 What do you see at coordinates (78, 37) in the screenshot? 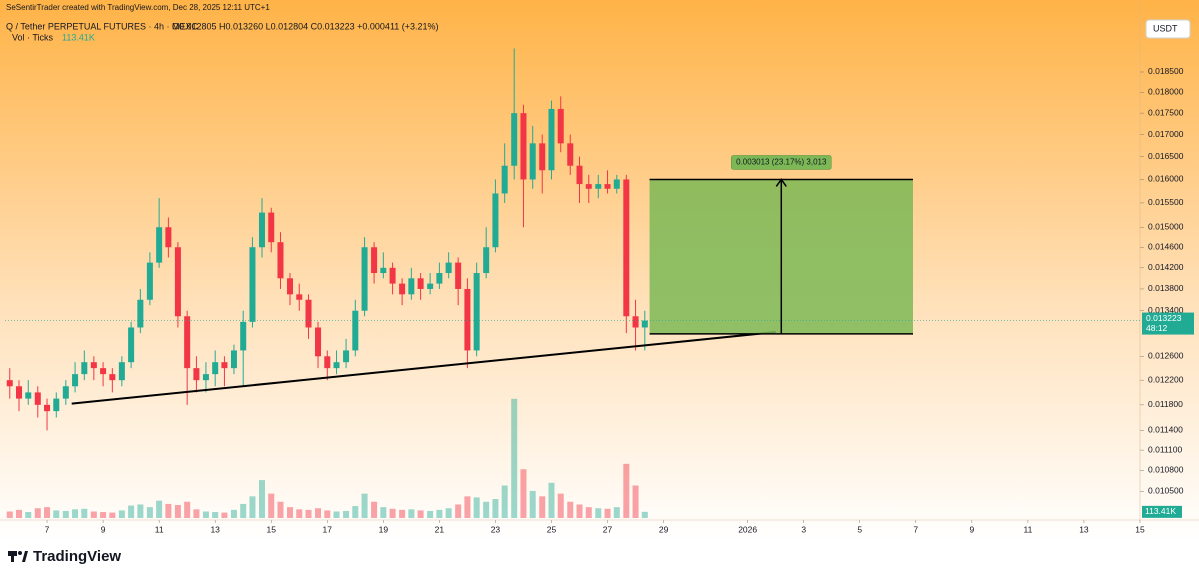
I see `volume-value: 113.41K` at bounding box center [78, 37].